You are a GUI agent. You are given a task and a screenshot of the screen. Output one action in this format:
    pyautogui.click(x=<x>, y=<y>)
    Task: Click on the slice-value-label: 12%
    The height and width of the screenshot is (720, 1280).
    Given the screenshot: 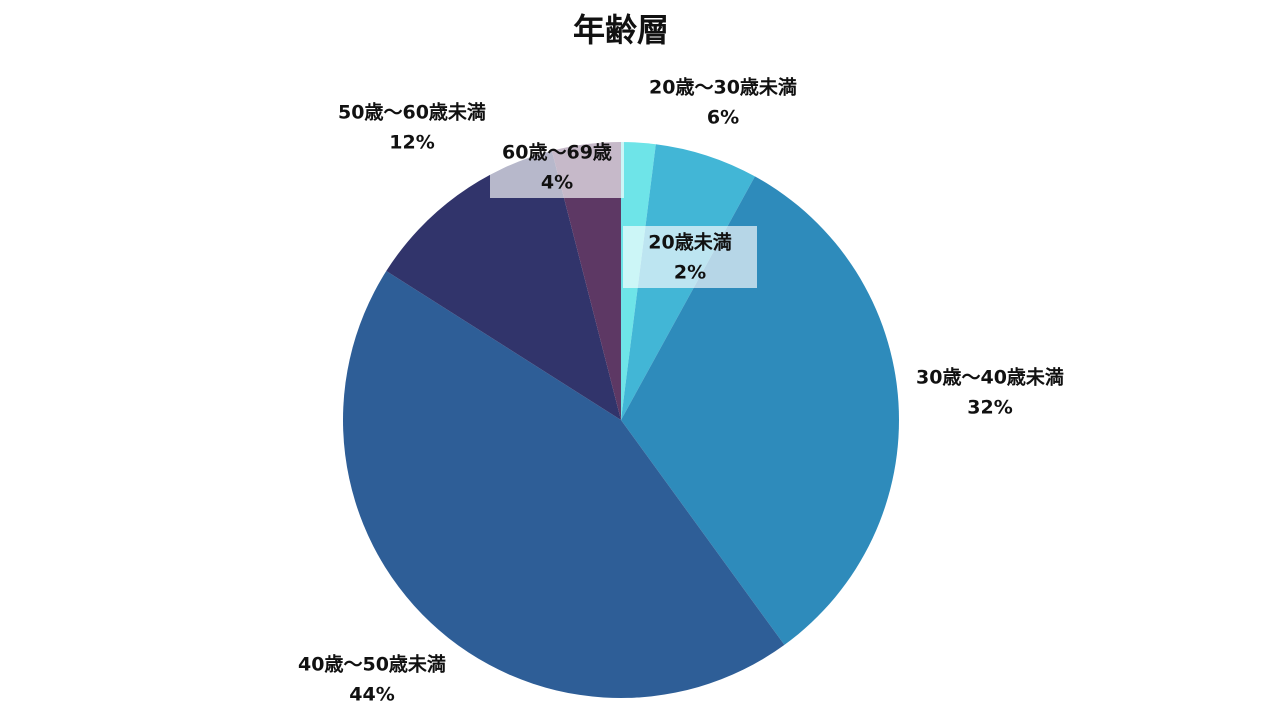 What is the action you would take?
    pyautogui.click(x=411, y=143)
    